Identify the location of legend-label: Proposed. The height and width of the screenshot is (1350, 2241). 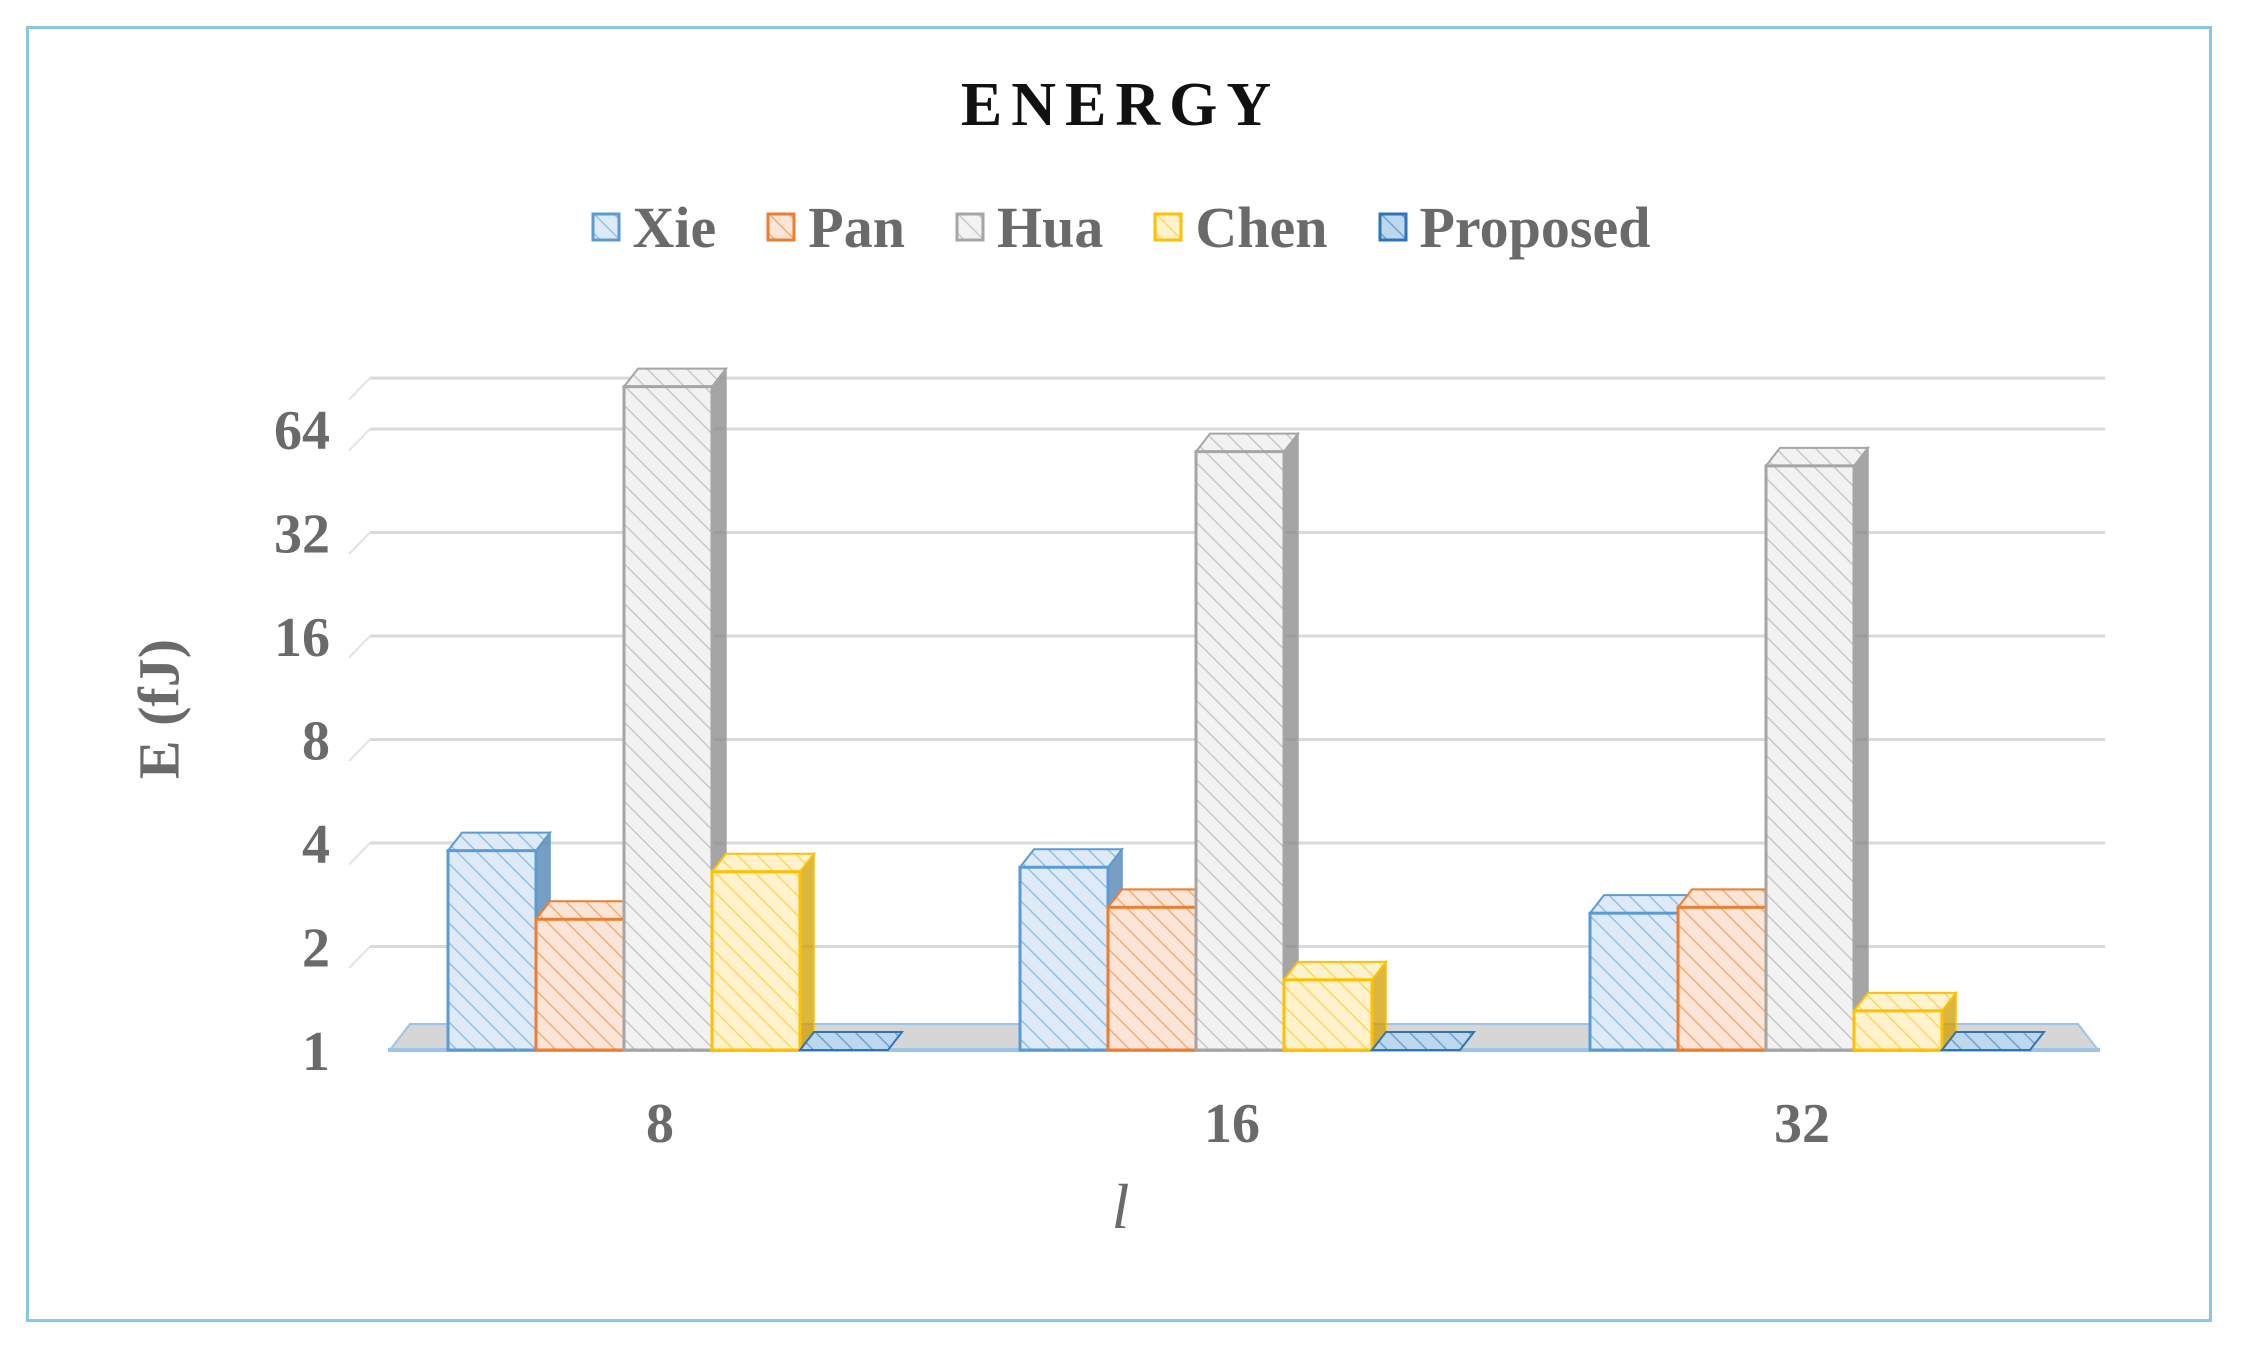
(1535, 227).